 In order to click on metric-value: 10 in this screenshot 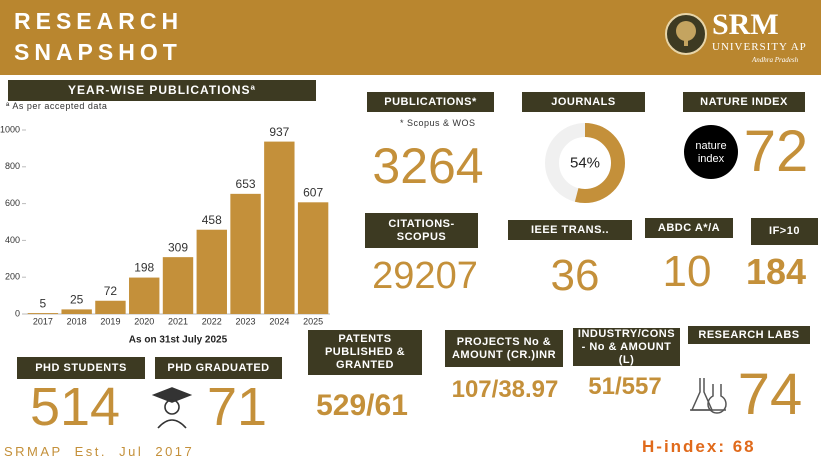, I will do `click(687, 271)`.